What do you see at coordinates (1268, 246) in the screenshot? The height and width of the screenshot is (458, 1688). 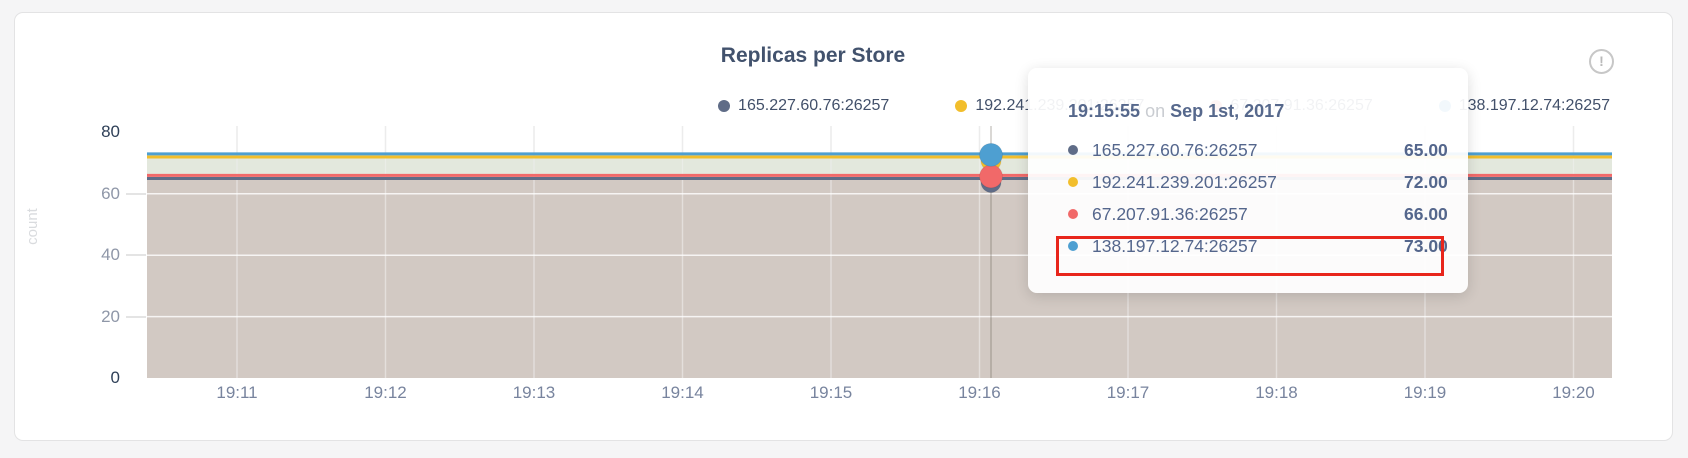 I see `tooltip-row-3: 138.197.12.74:26257 73.00` at bounding box center [1268, 246].